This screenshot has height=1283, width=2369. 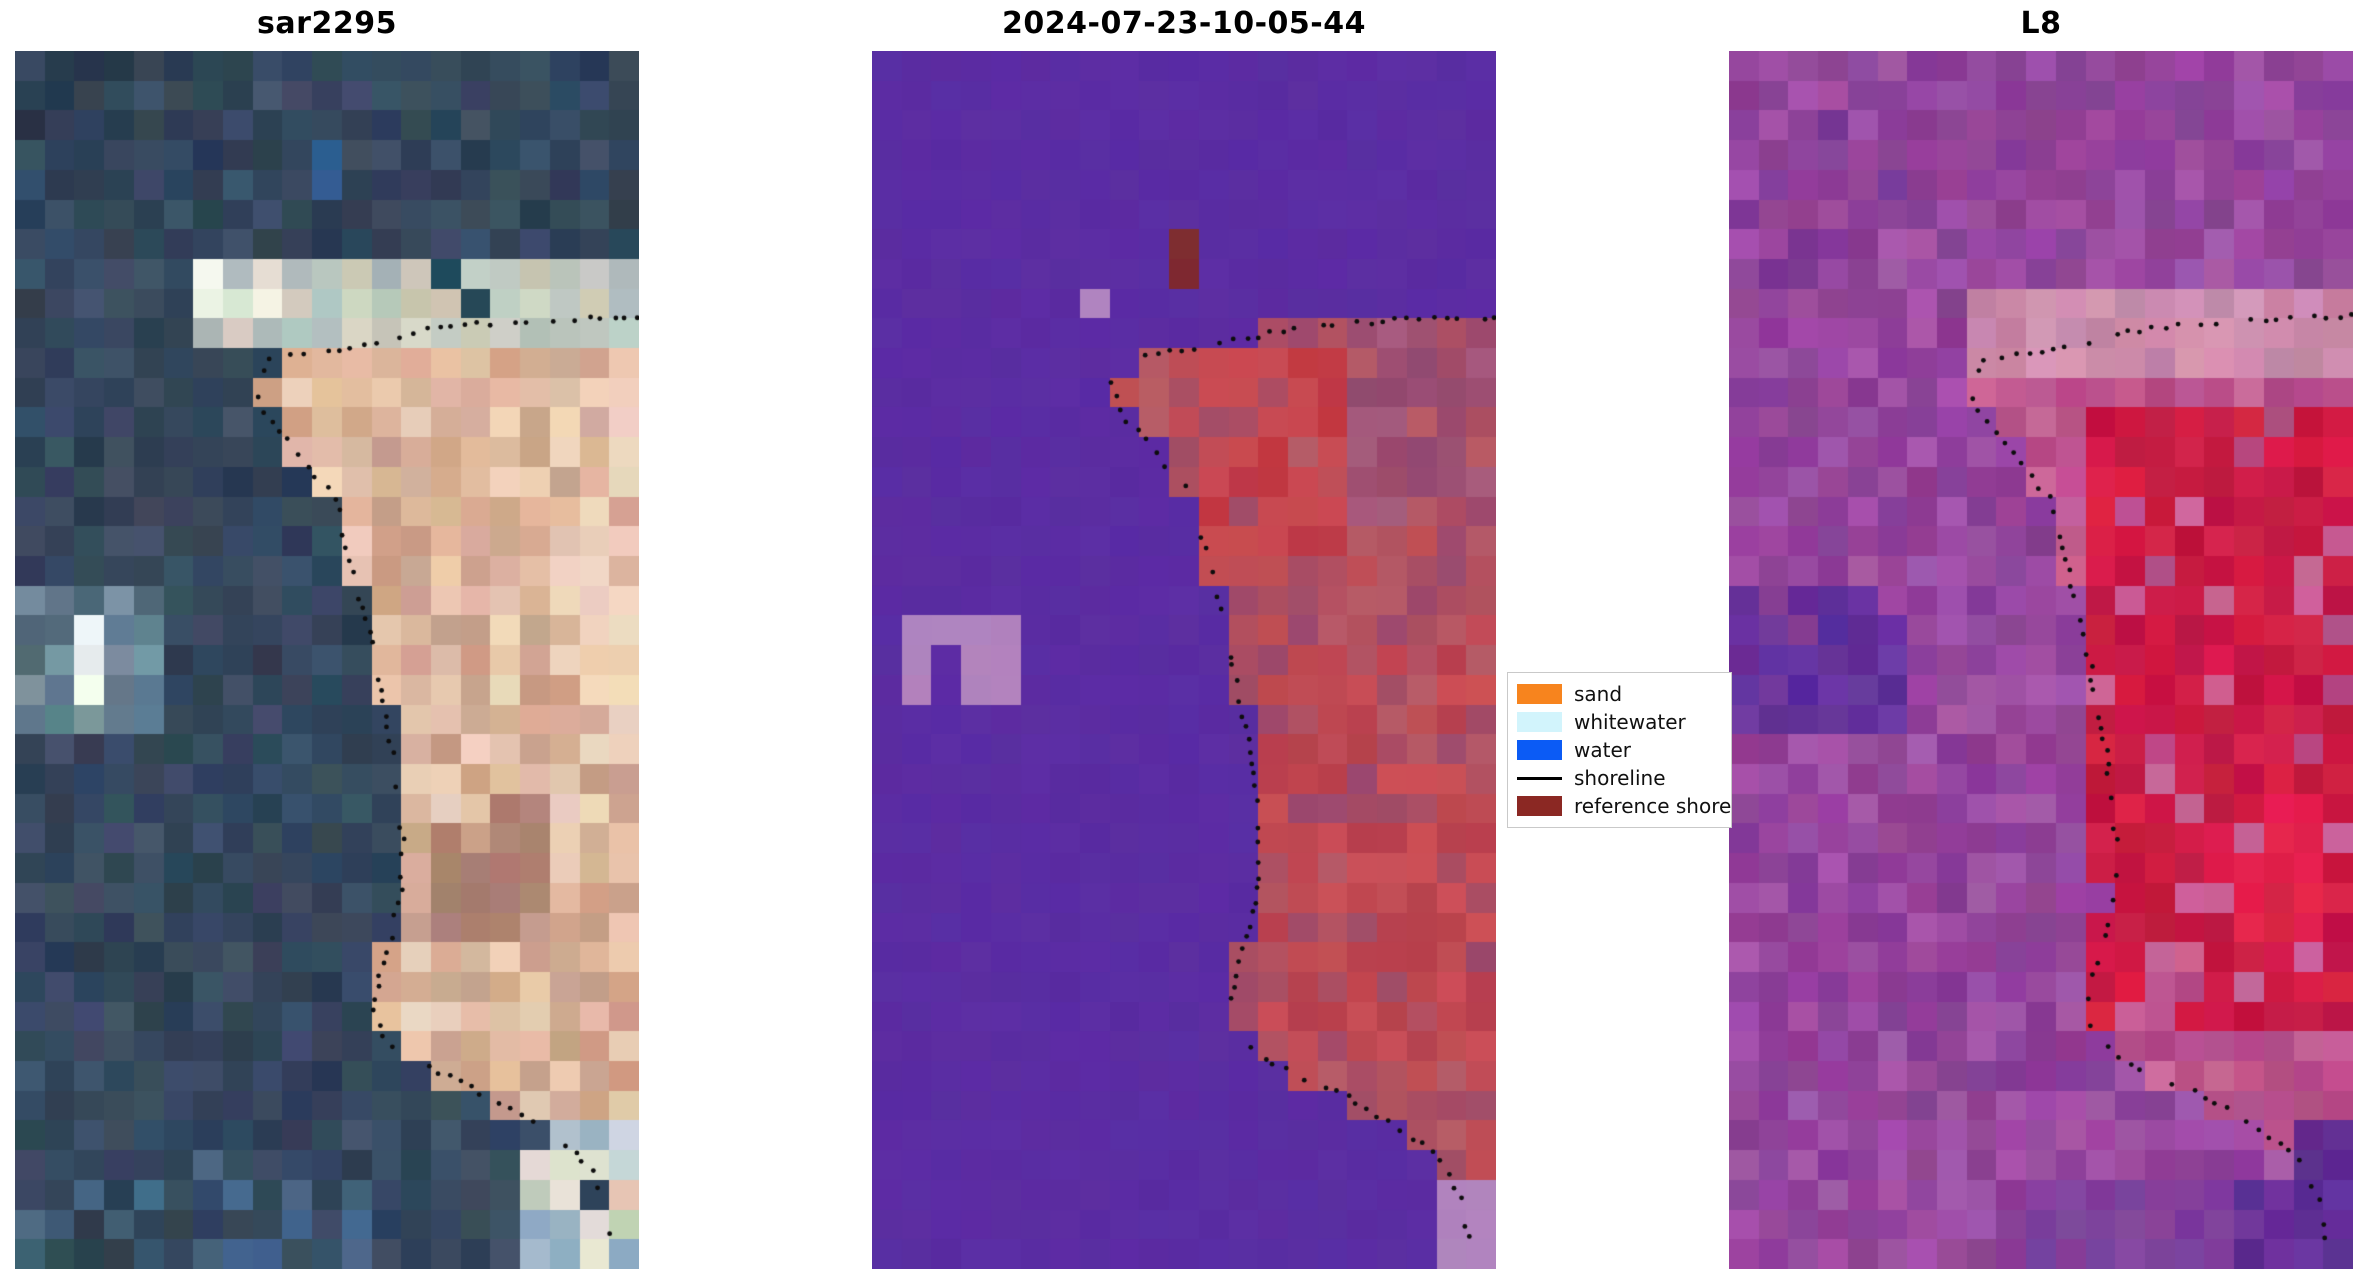 What do you see at coordinates (1652, 806) in the screenshot?
I see `legend-label-reference-shore: reference shore` at bounding box center [1652, 806].